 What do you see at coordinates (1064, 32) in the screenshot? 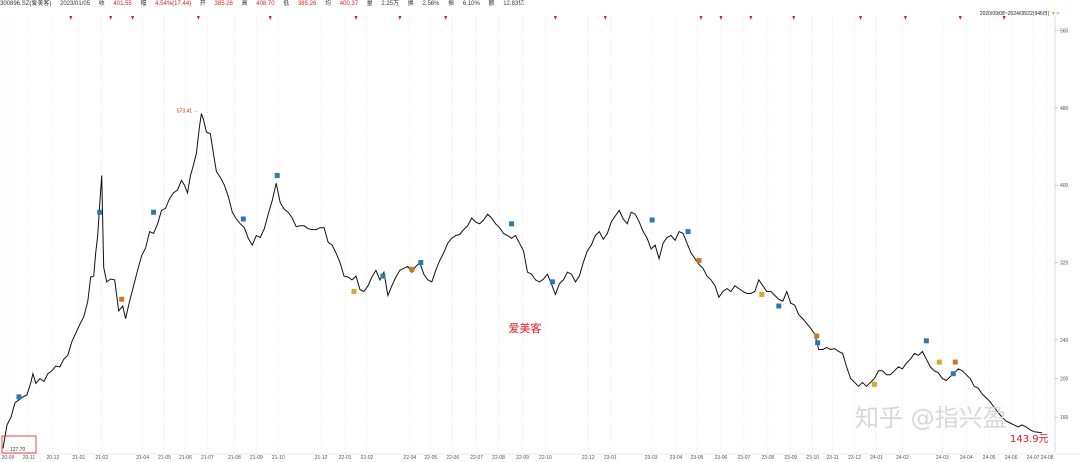
I see `y-tick-label: 560` at bounding box center [1064, 32].